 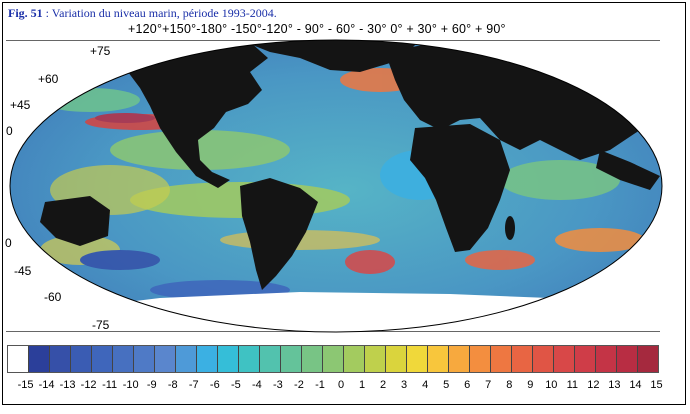 What do you see at coordinates (23, 271) in the screenshot?
I see `lat-label-45s: -45` at bounding box center [23, 271].